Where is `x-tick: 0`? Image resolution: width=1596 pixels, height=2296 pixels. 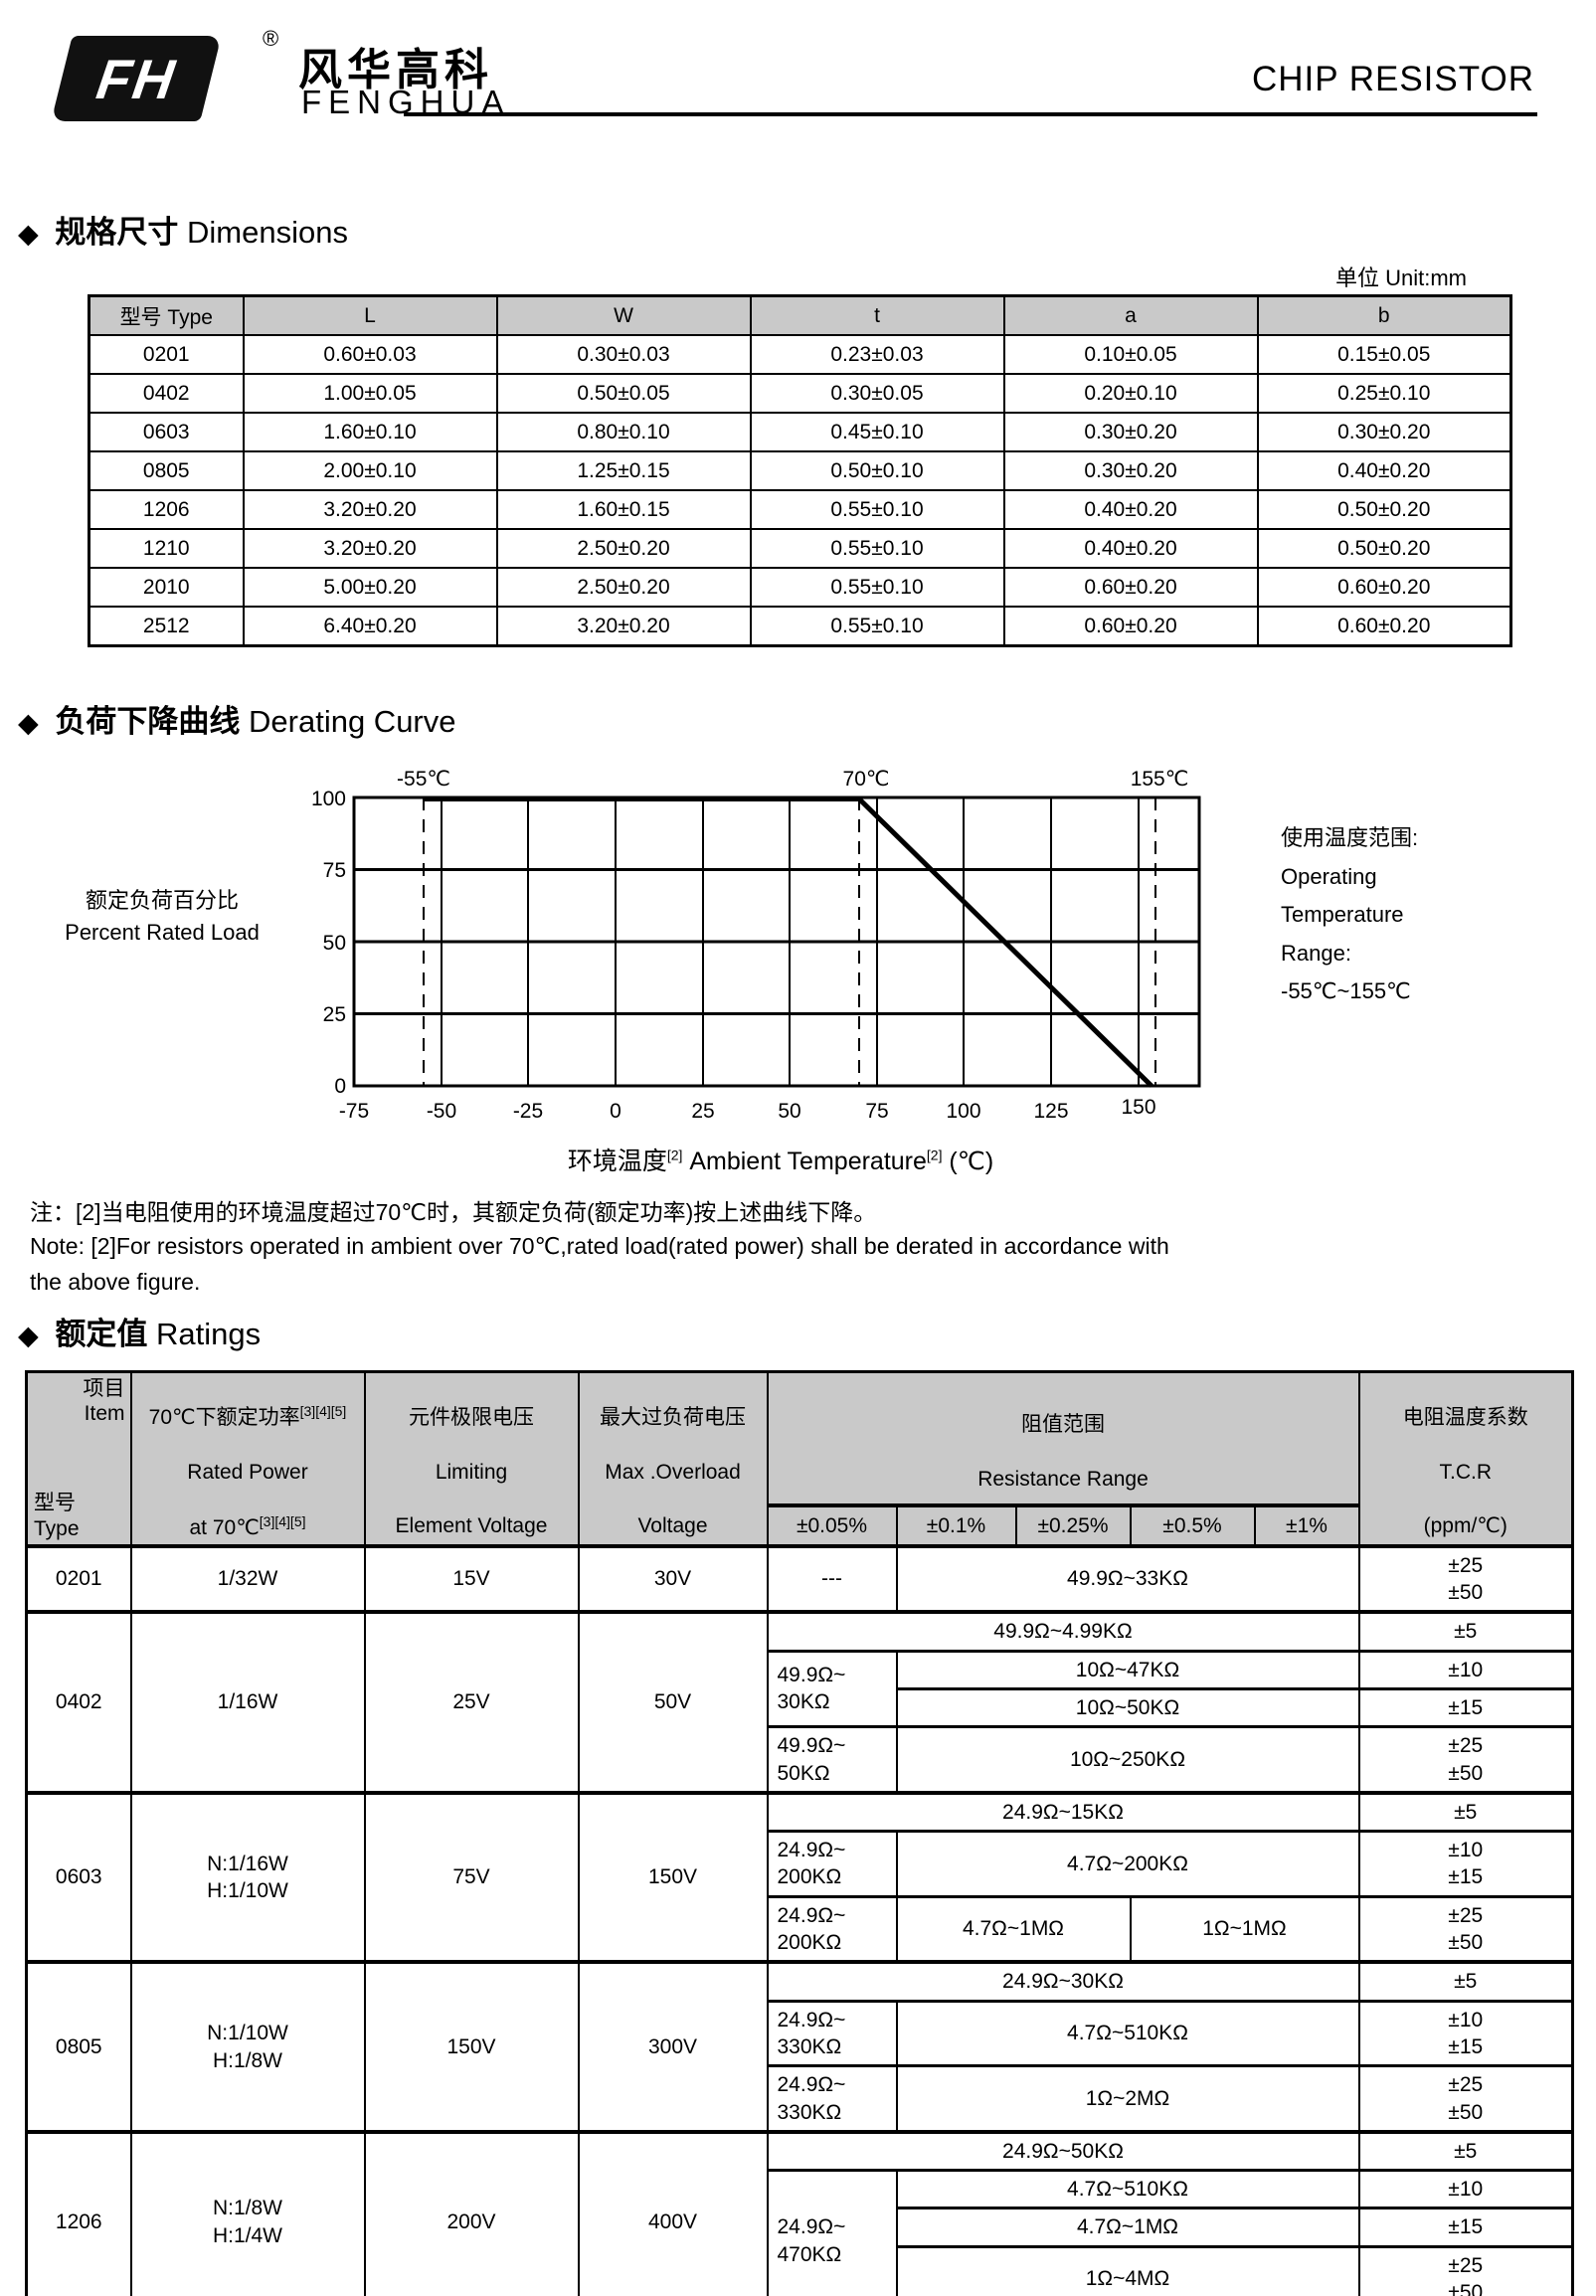
x-tick: 0 is located at coordinates (616, 1111).